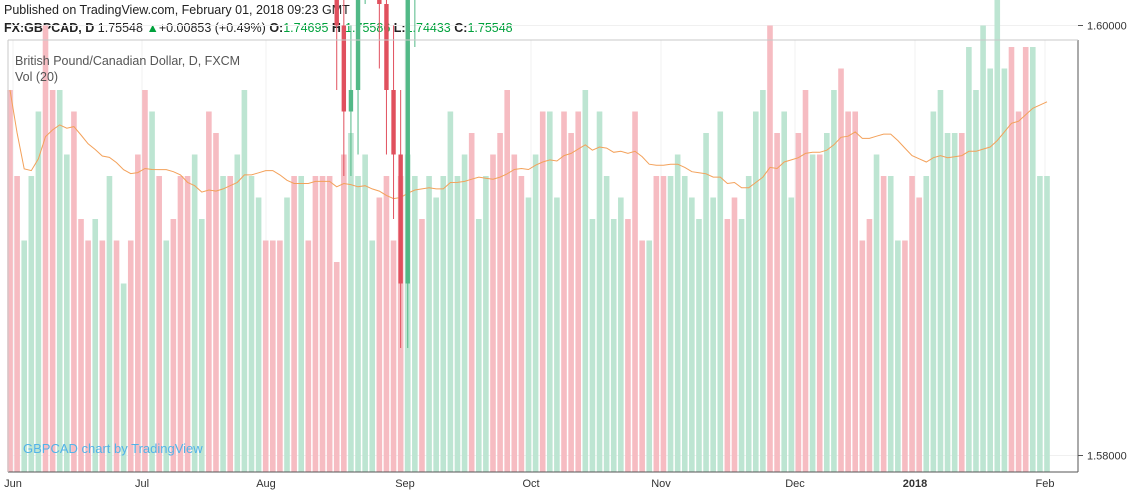 The width and height of the screenshot is (1138, 497). What do you see at coordinates (1107, 27) in the screenshot?
I see `y-tick-label: 1.60000` at bounding box center [1107, 27].